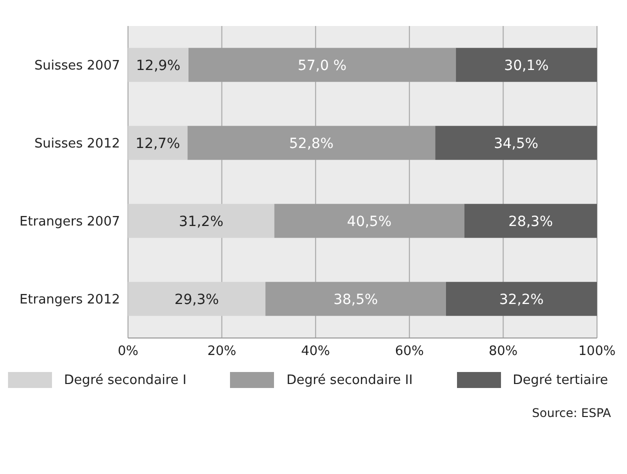 The height and width of the screenshot is (474, 627). Describe the element at coordinates (315, 352) in the screenshot. I see `x-tick-label: 40%` at that location.